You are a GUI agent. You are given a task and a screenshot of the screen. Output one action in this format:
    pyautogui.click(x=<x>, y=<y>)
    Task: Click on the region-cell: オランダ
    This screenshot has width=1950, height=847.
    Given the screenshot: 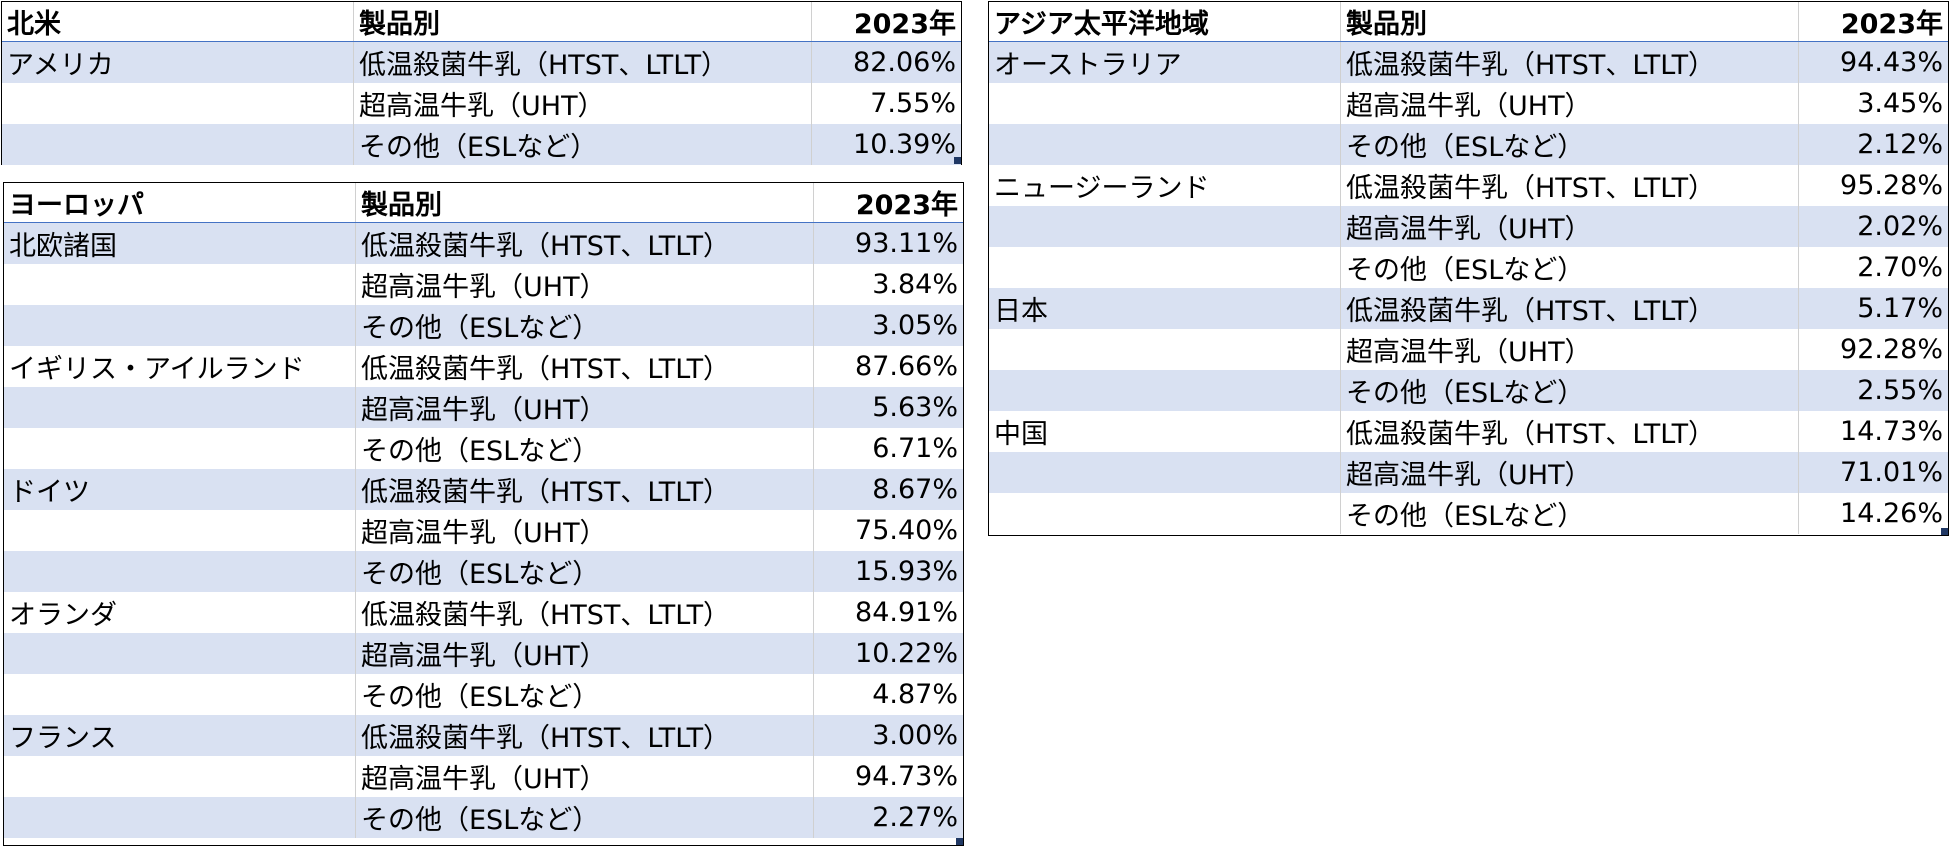 What is the action you would take?
    pyautogui.click(x=63, y=615)
    